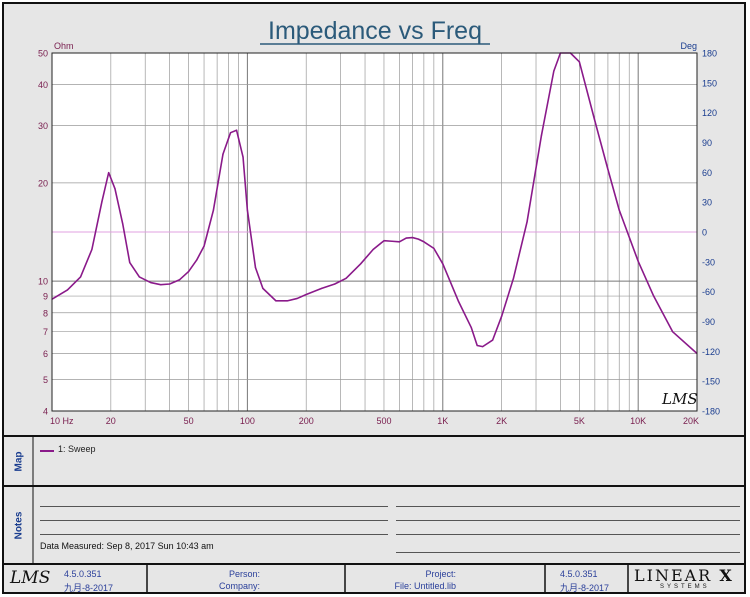 The image size is (750, 597). What do you see at coordinates (383, 421) in the screenshot?
I see `x-tick-label: 500` at bounding box center [383, 421].